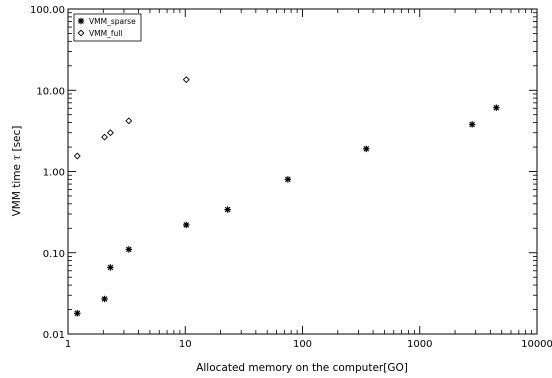  Describe the element at coordinates (112, 21) in the screenshot. I see `legend-label-vmm-sparse: VMM_sparse` at that location.